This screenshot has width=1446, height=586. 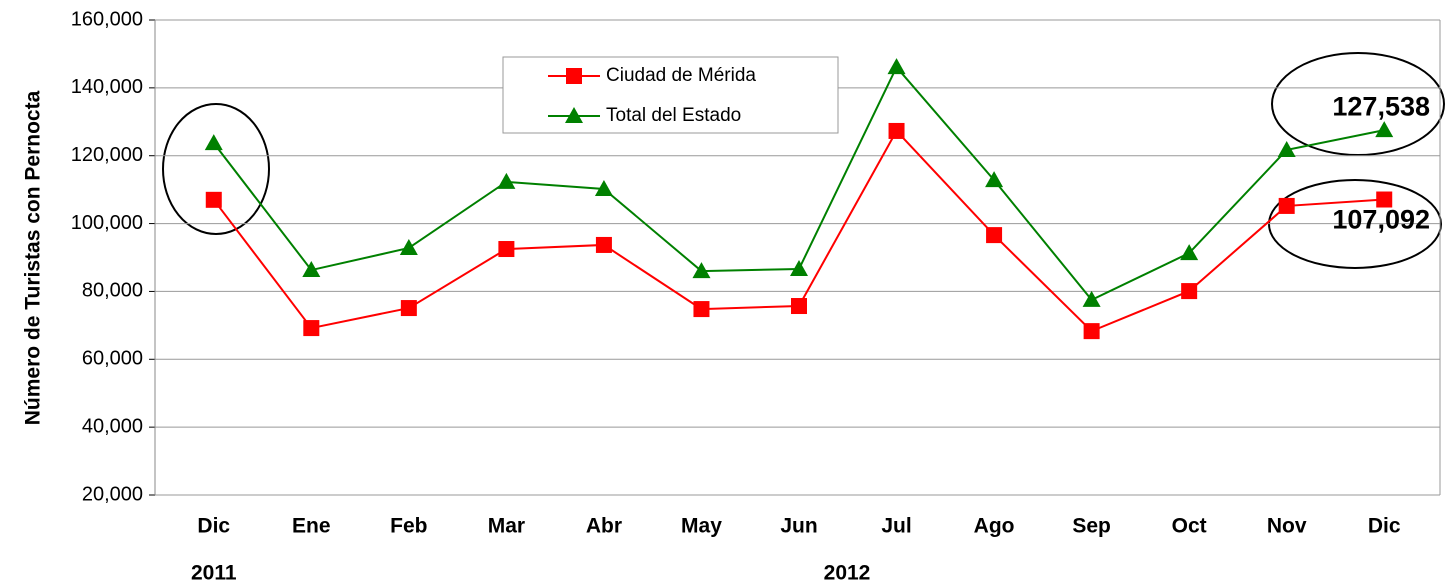 I want to click on x-tick-label: Oct, so click(x=1189, y=526).